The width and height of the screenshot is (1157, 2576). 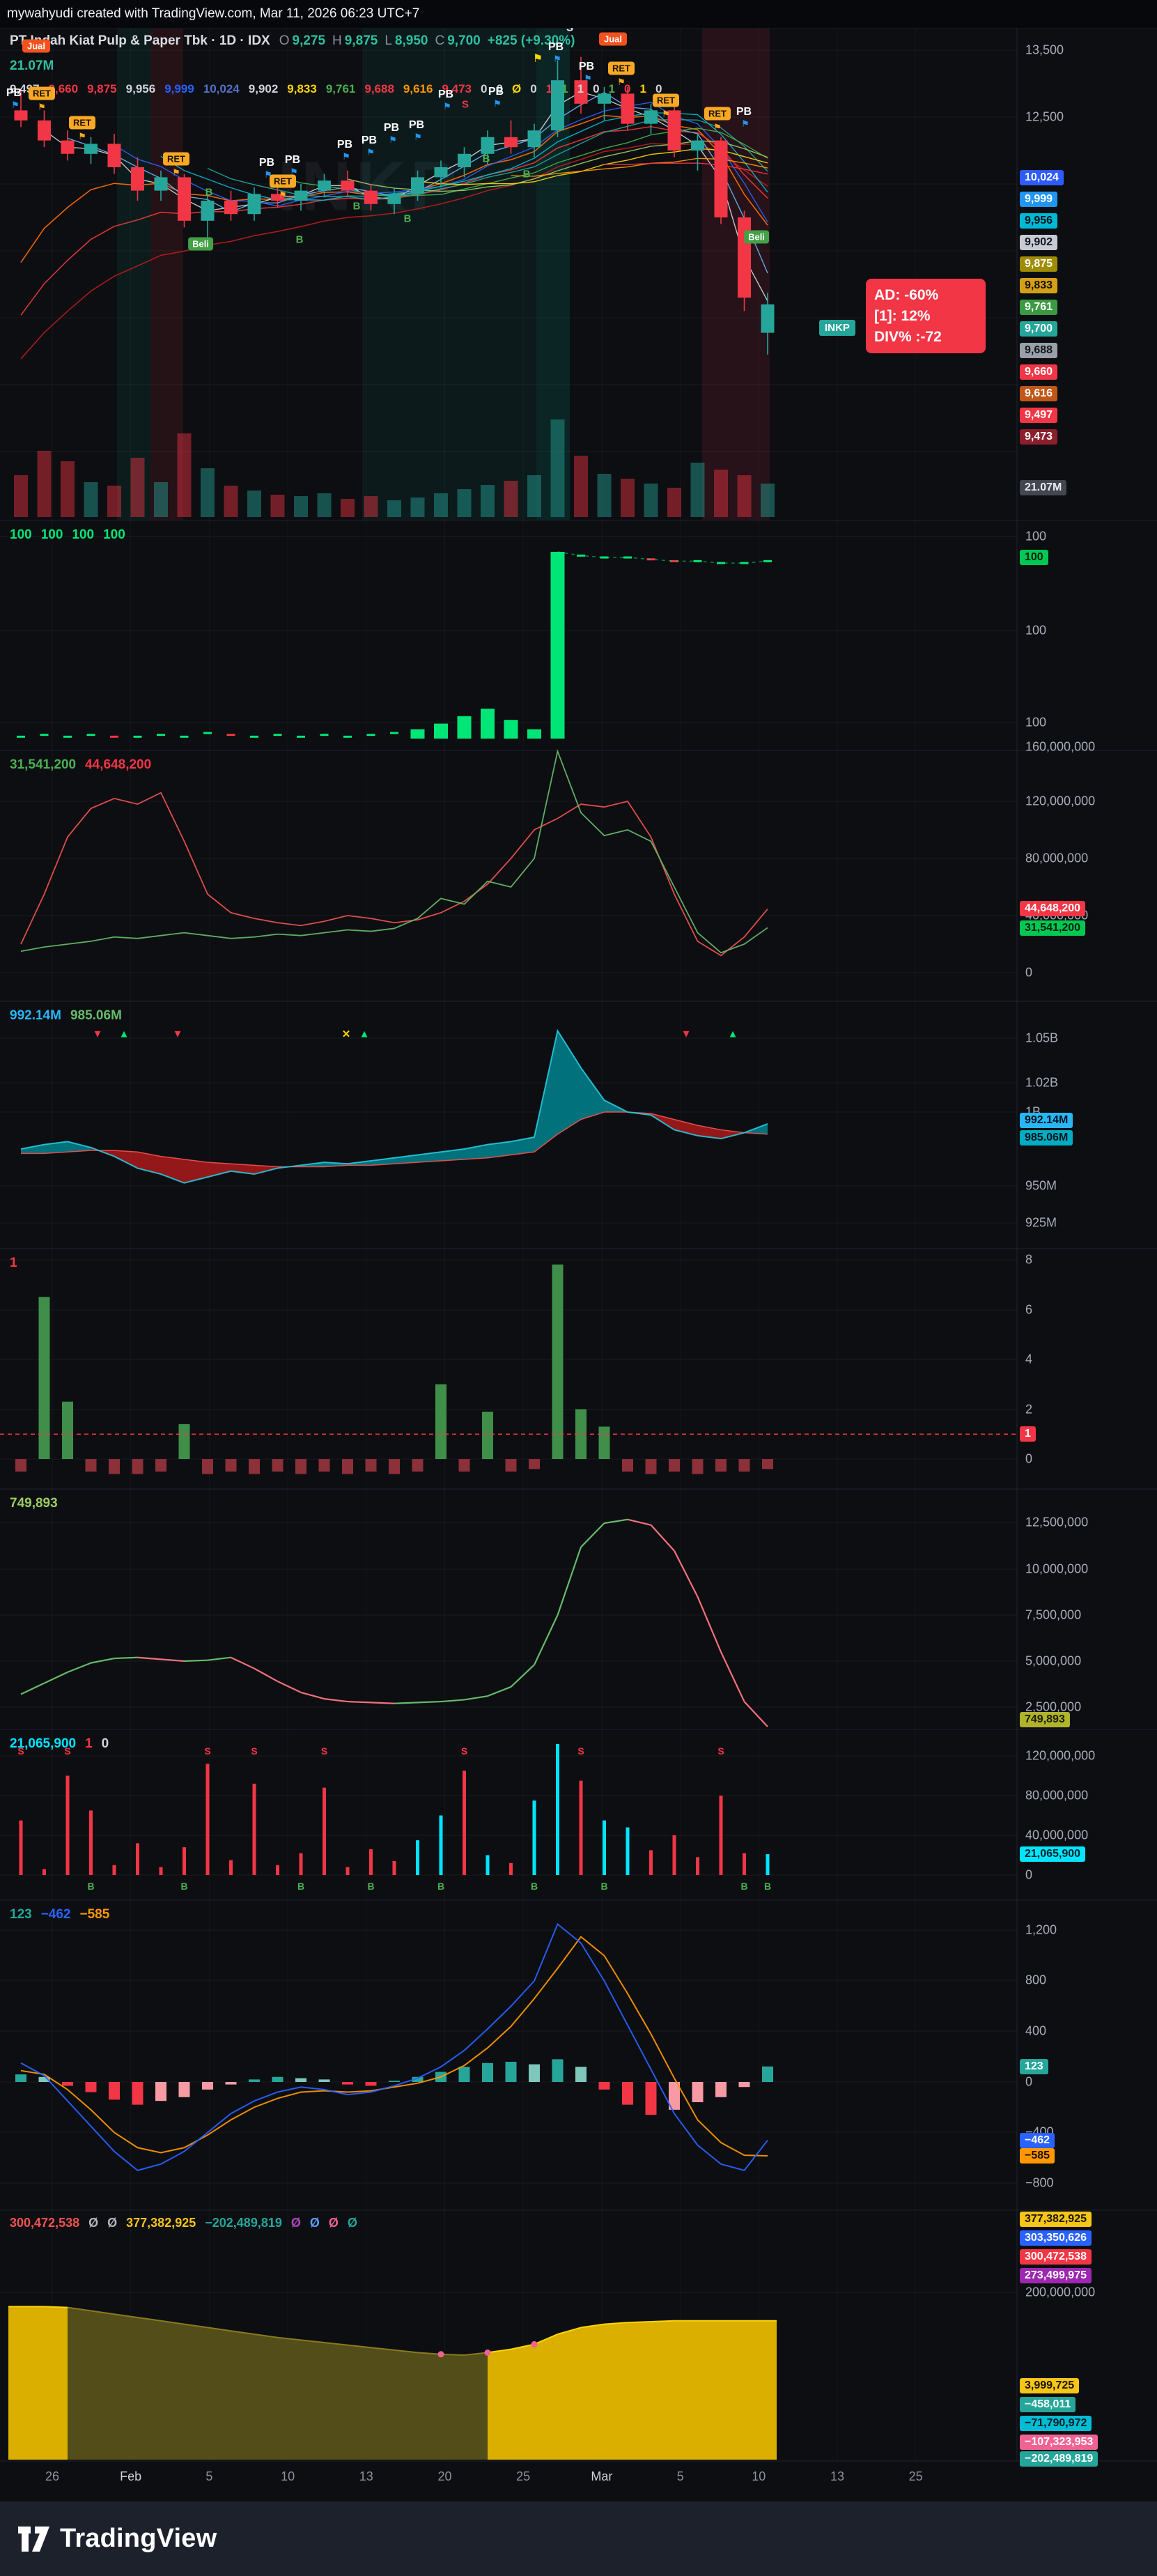 I want to click on axis-label: 1.05B, so click(x=1042, y=1038).